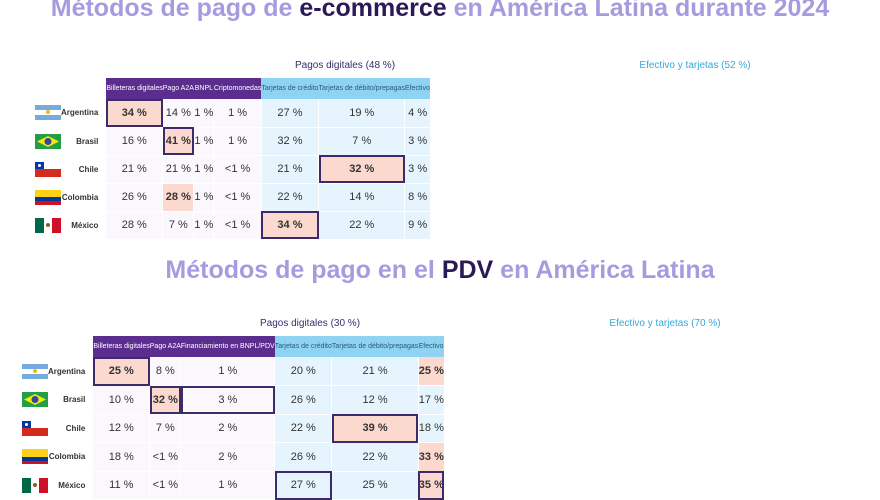 This screenshot has width=880, height=500. Describe the element at coordinates (237, 88) in the screenshot. I see `column-header: Criptomonedas` at that location.